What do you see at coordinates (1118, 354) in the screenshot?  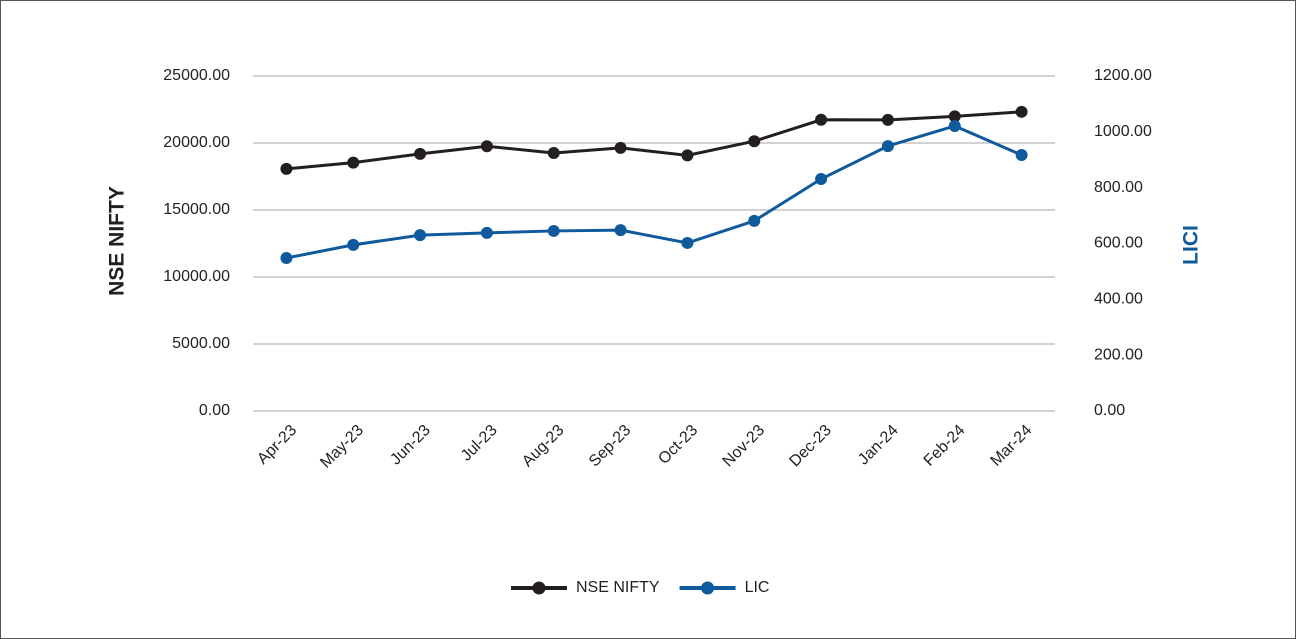 I see `y2-tick-label: 200.00` at bounding box center [1118, 354].